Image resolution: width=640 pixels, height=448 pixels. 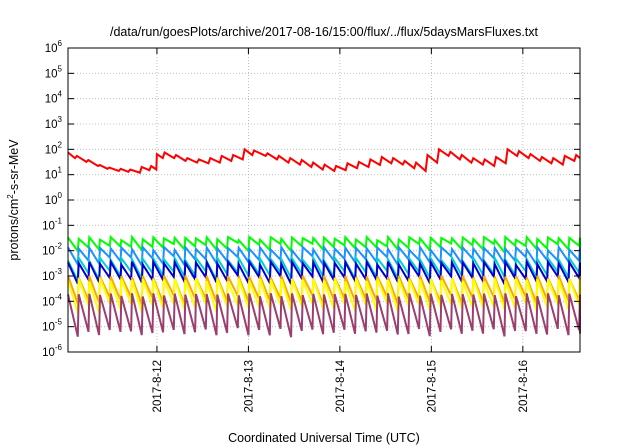 What do you see at coordinates (59, 220) in the screenshot?
I see `y-tick-label-exp: -1` at bounding box center [59, 220].